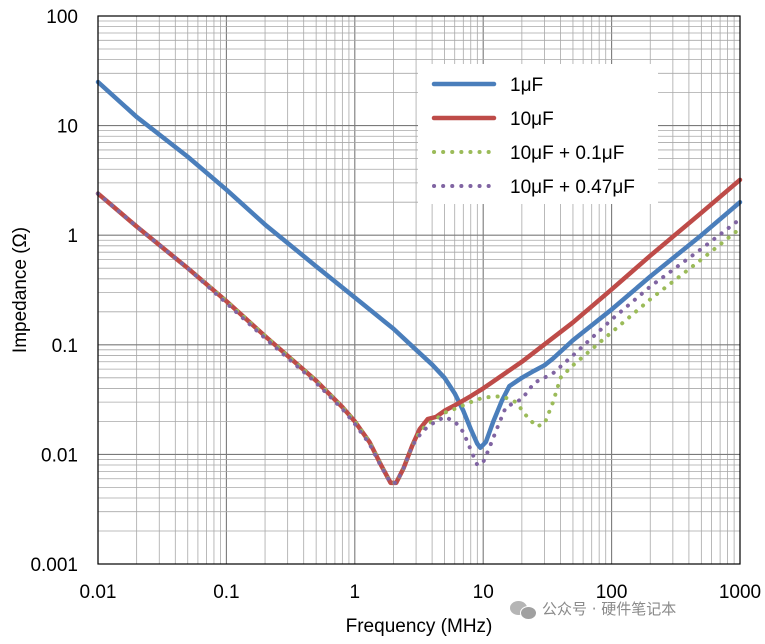 The height and width of the screenshot is (644, 765). What do you see at coordinates (226, 592) in the screenshot?
I see `x-tick-label: 0.1` at bounding box center [226, 592].